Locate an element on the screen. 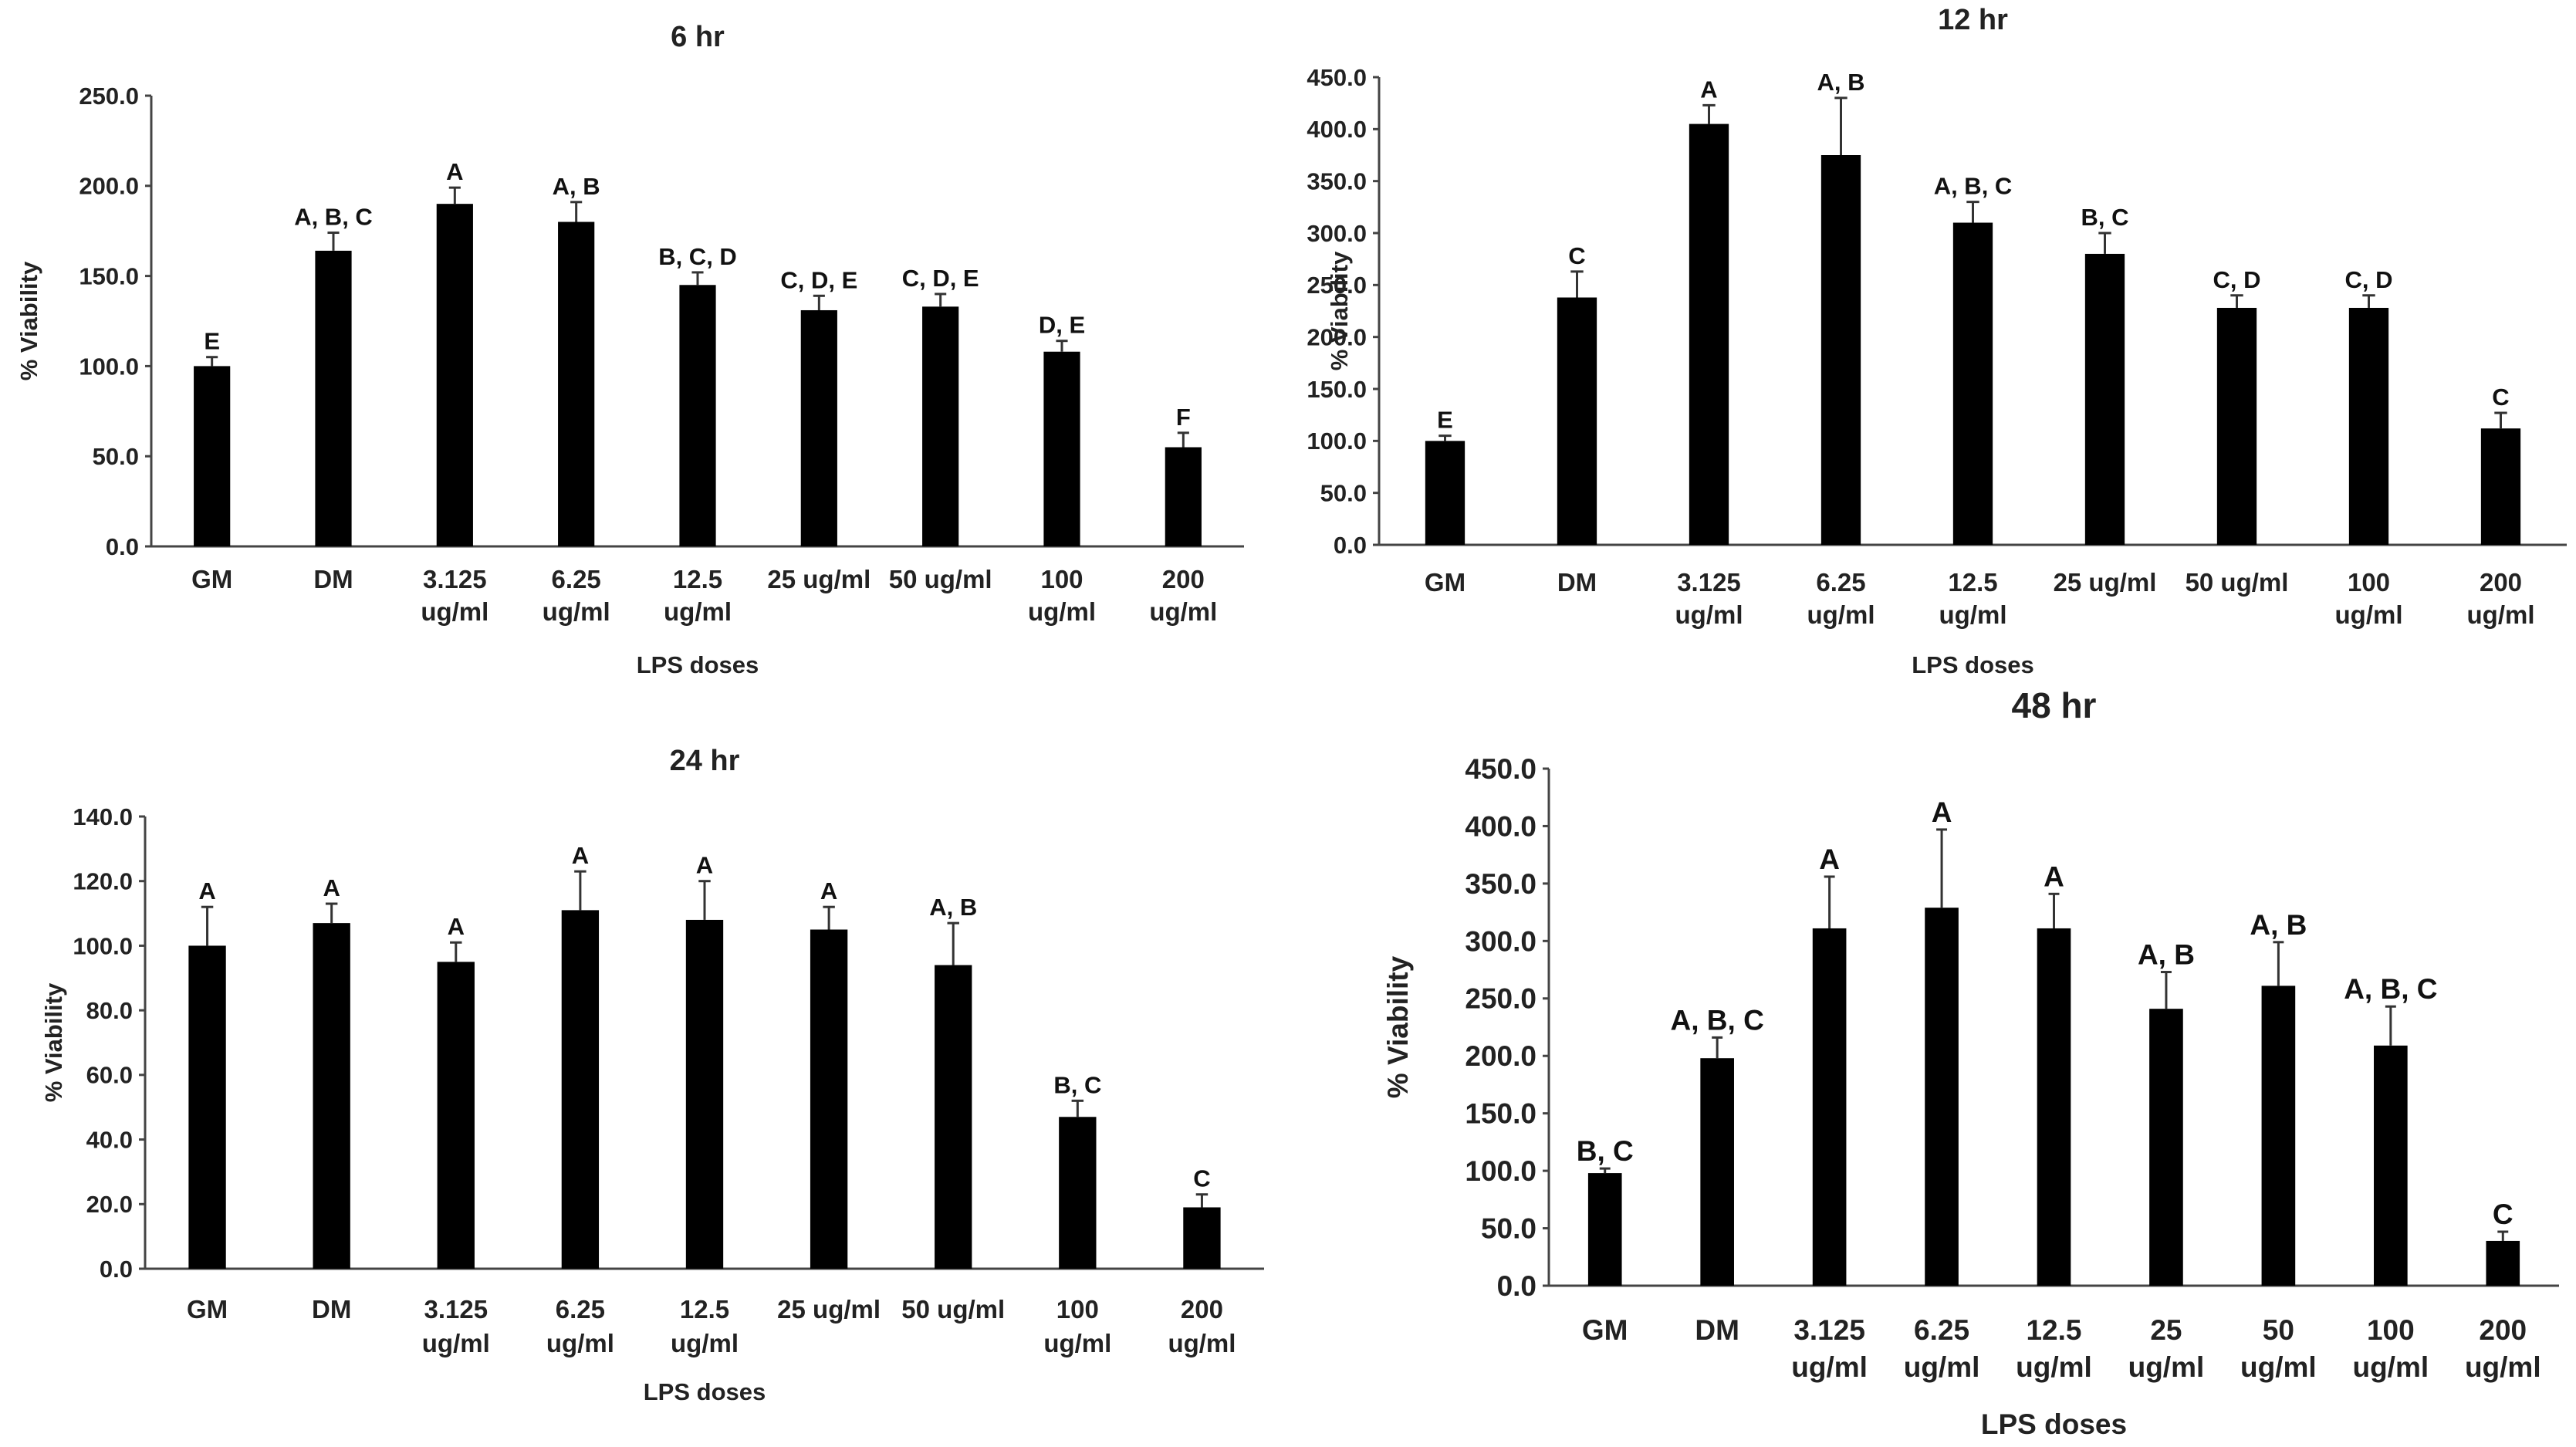 The height and width of the screenshot is (1447, 2576). chart-title: 6 hr is located at coordinates (698, 37).